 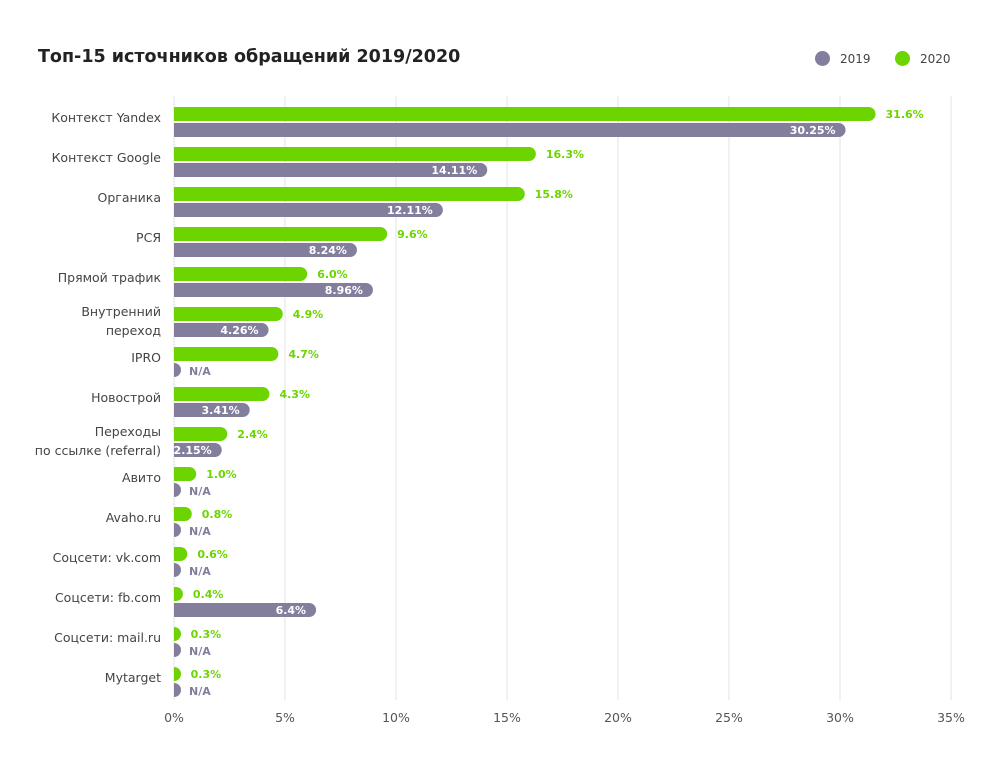 I want to click on category-label: Mytarget, so click(x=133, y=677).